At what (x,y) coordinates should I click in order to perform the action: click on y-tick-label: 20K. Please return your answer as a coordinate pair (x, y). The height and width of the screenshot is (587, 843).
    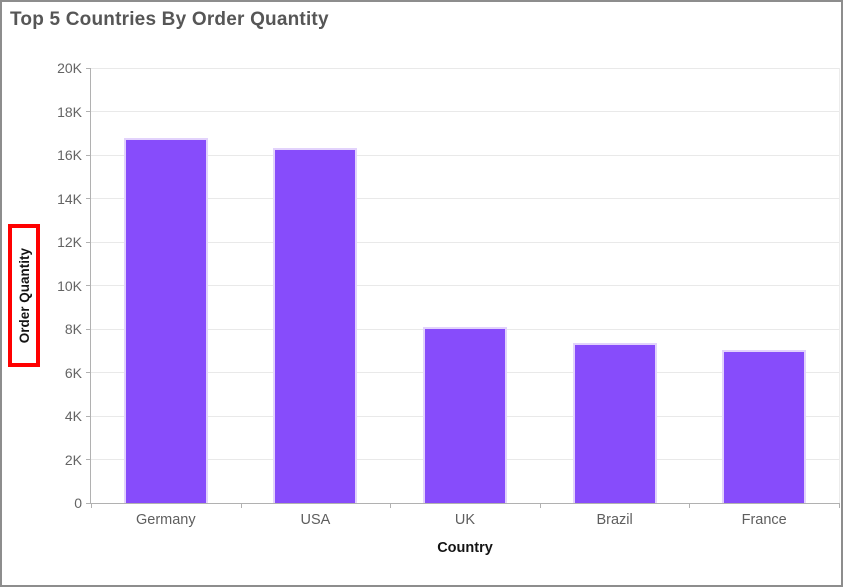
    Looking at the image, I should click on (69, 68).